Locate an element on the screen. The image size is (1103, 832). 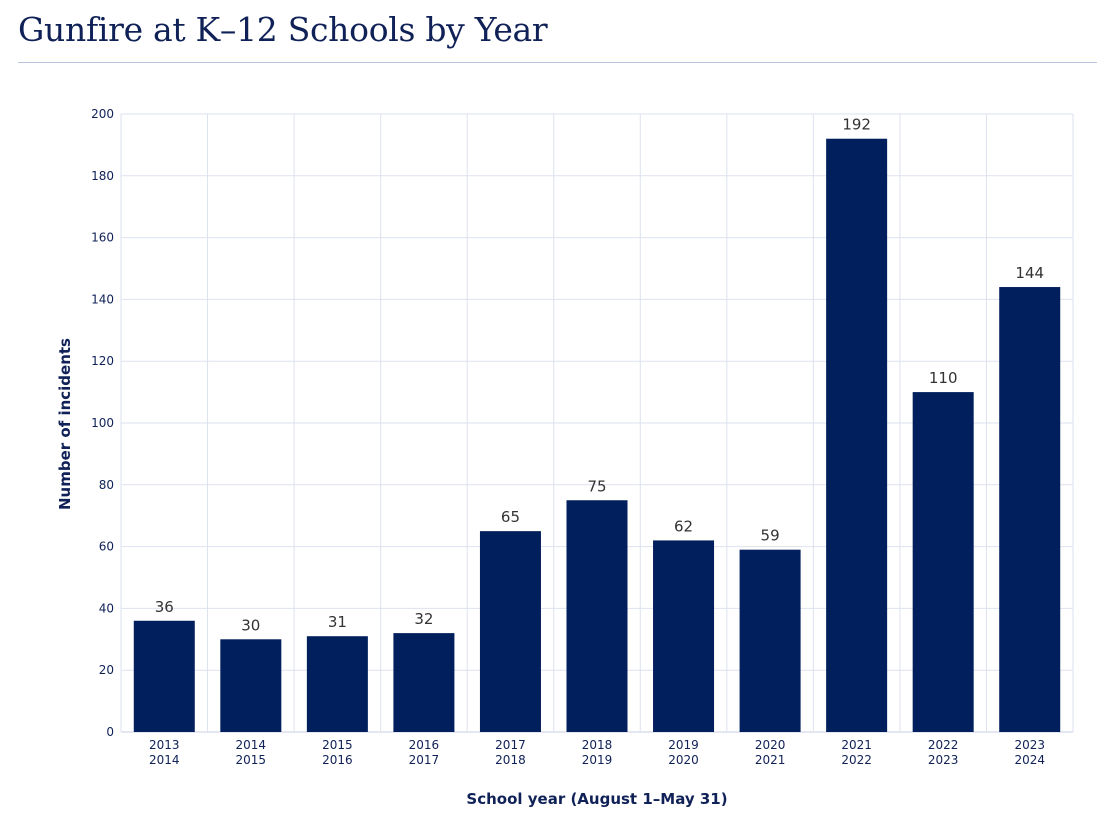
data-label: 75 is located at coordinates (596, 486).